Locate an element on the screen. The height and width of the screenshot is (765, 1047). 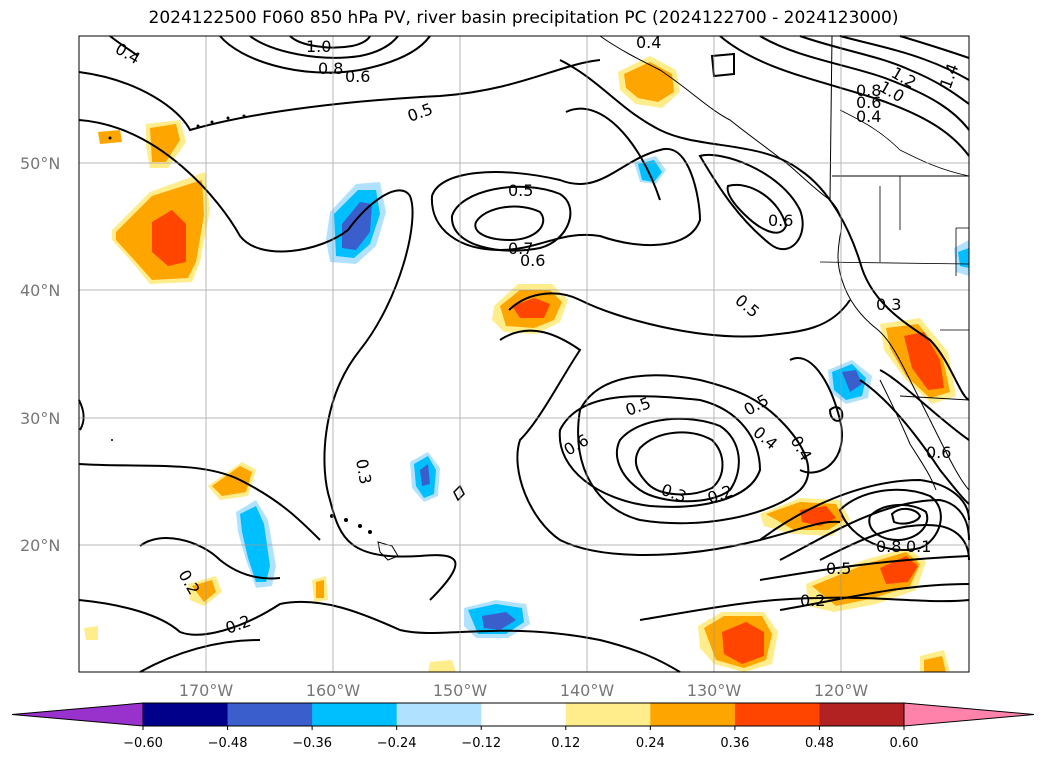
contour-label: 0.4 is located at coordinates (868, 116).